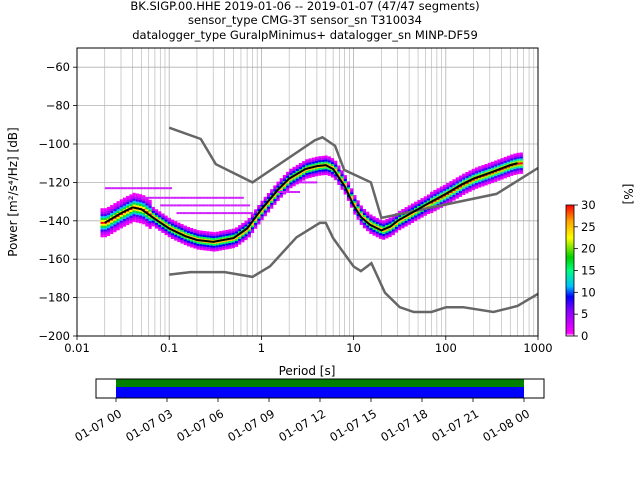 The width and height of the screenshot is (640, 480). Describe the element at coordinates (311, 202) in the screenshot. I see `mode-curve` at that location.